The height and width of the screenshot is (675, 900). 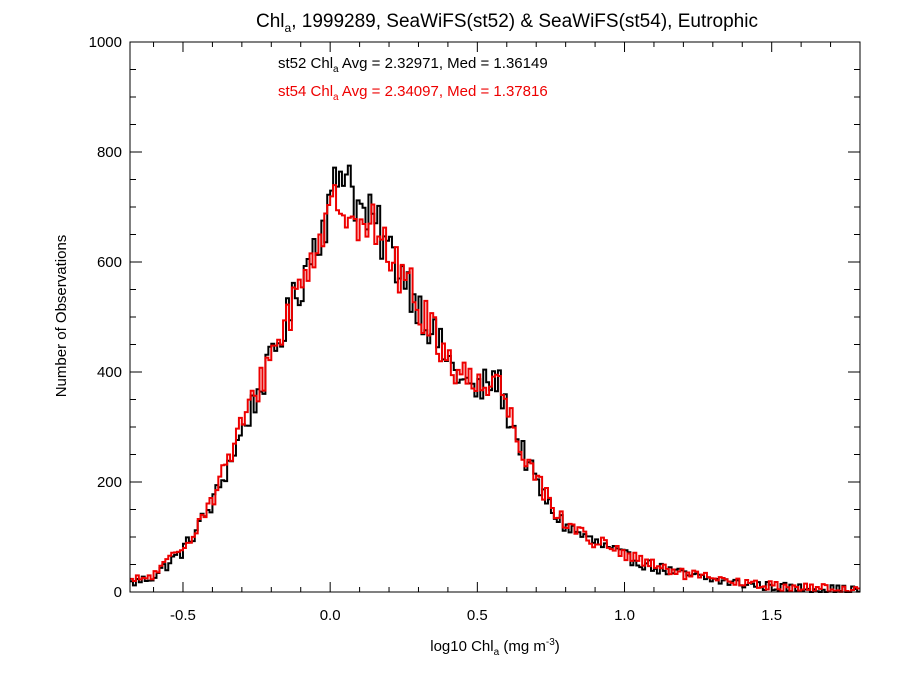 I want to click on x-tick-label: 1.5, so click(x=771, y=615).